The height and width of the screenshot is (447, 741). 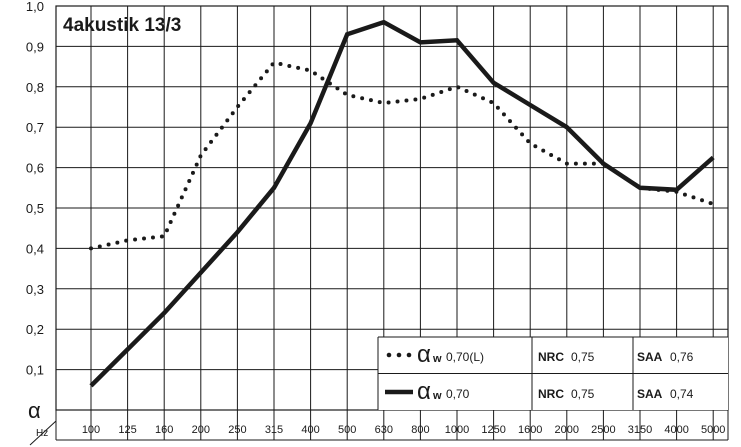 I want to click on y-tick-label: 0,3, so click(x=35, y=289).